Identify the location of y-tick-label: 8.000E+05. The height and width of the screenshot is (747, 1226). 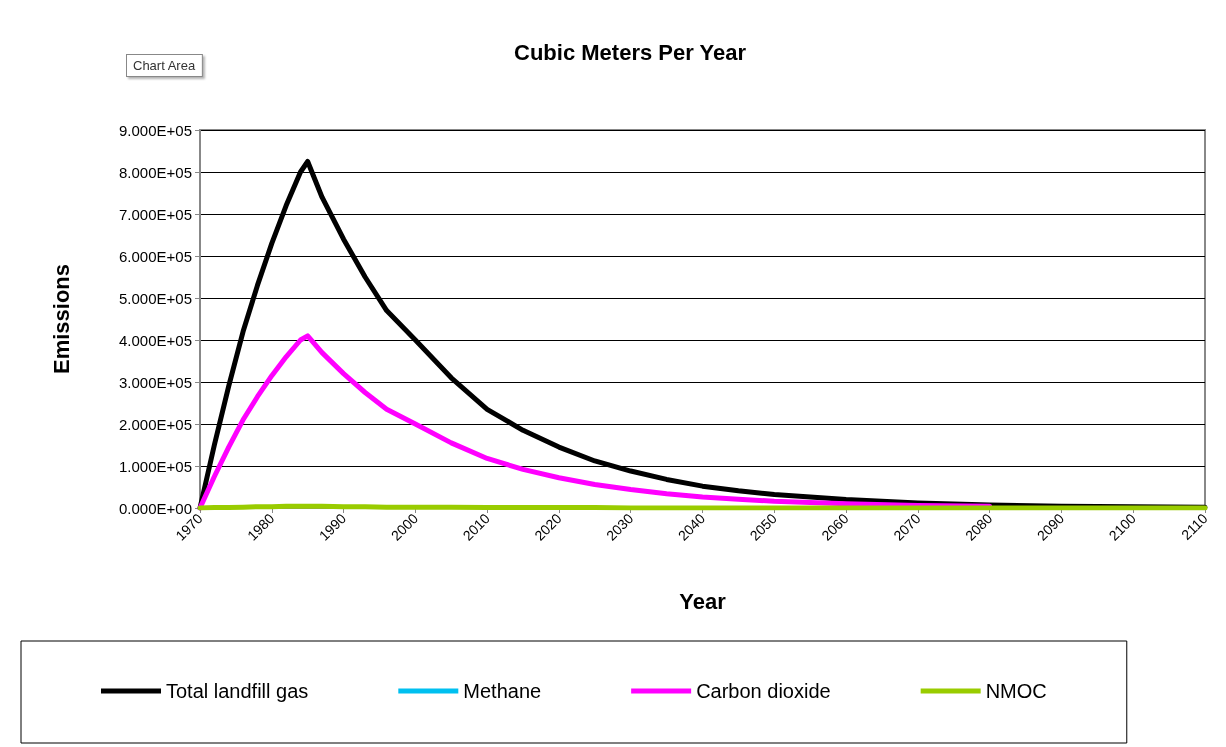
(155, 172).